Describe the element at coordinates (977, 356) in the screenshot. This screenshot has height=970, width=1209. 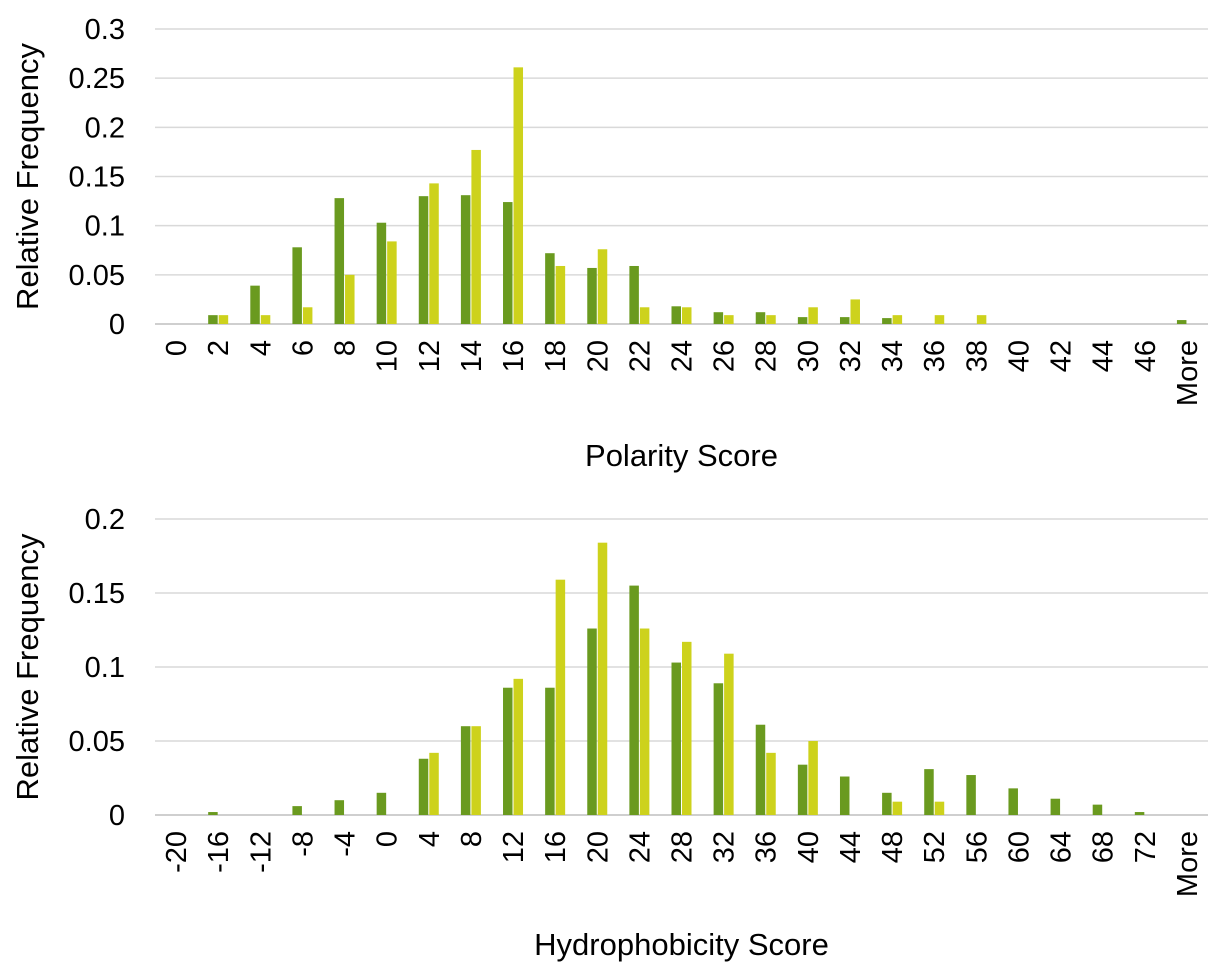
I see `x-tick-label: 38` at that location.